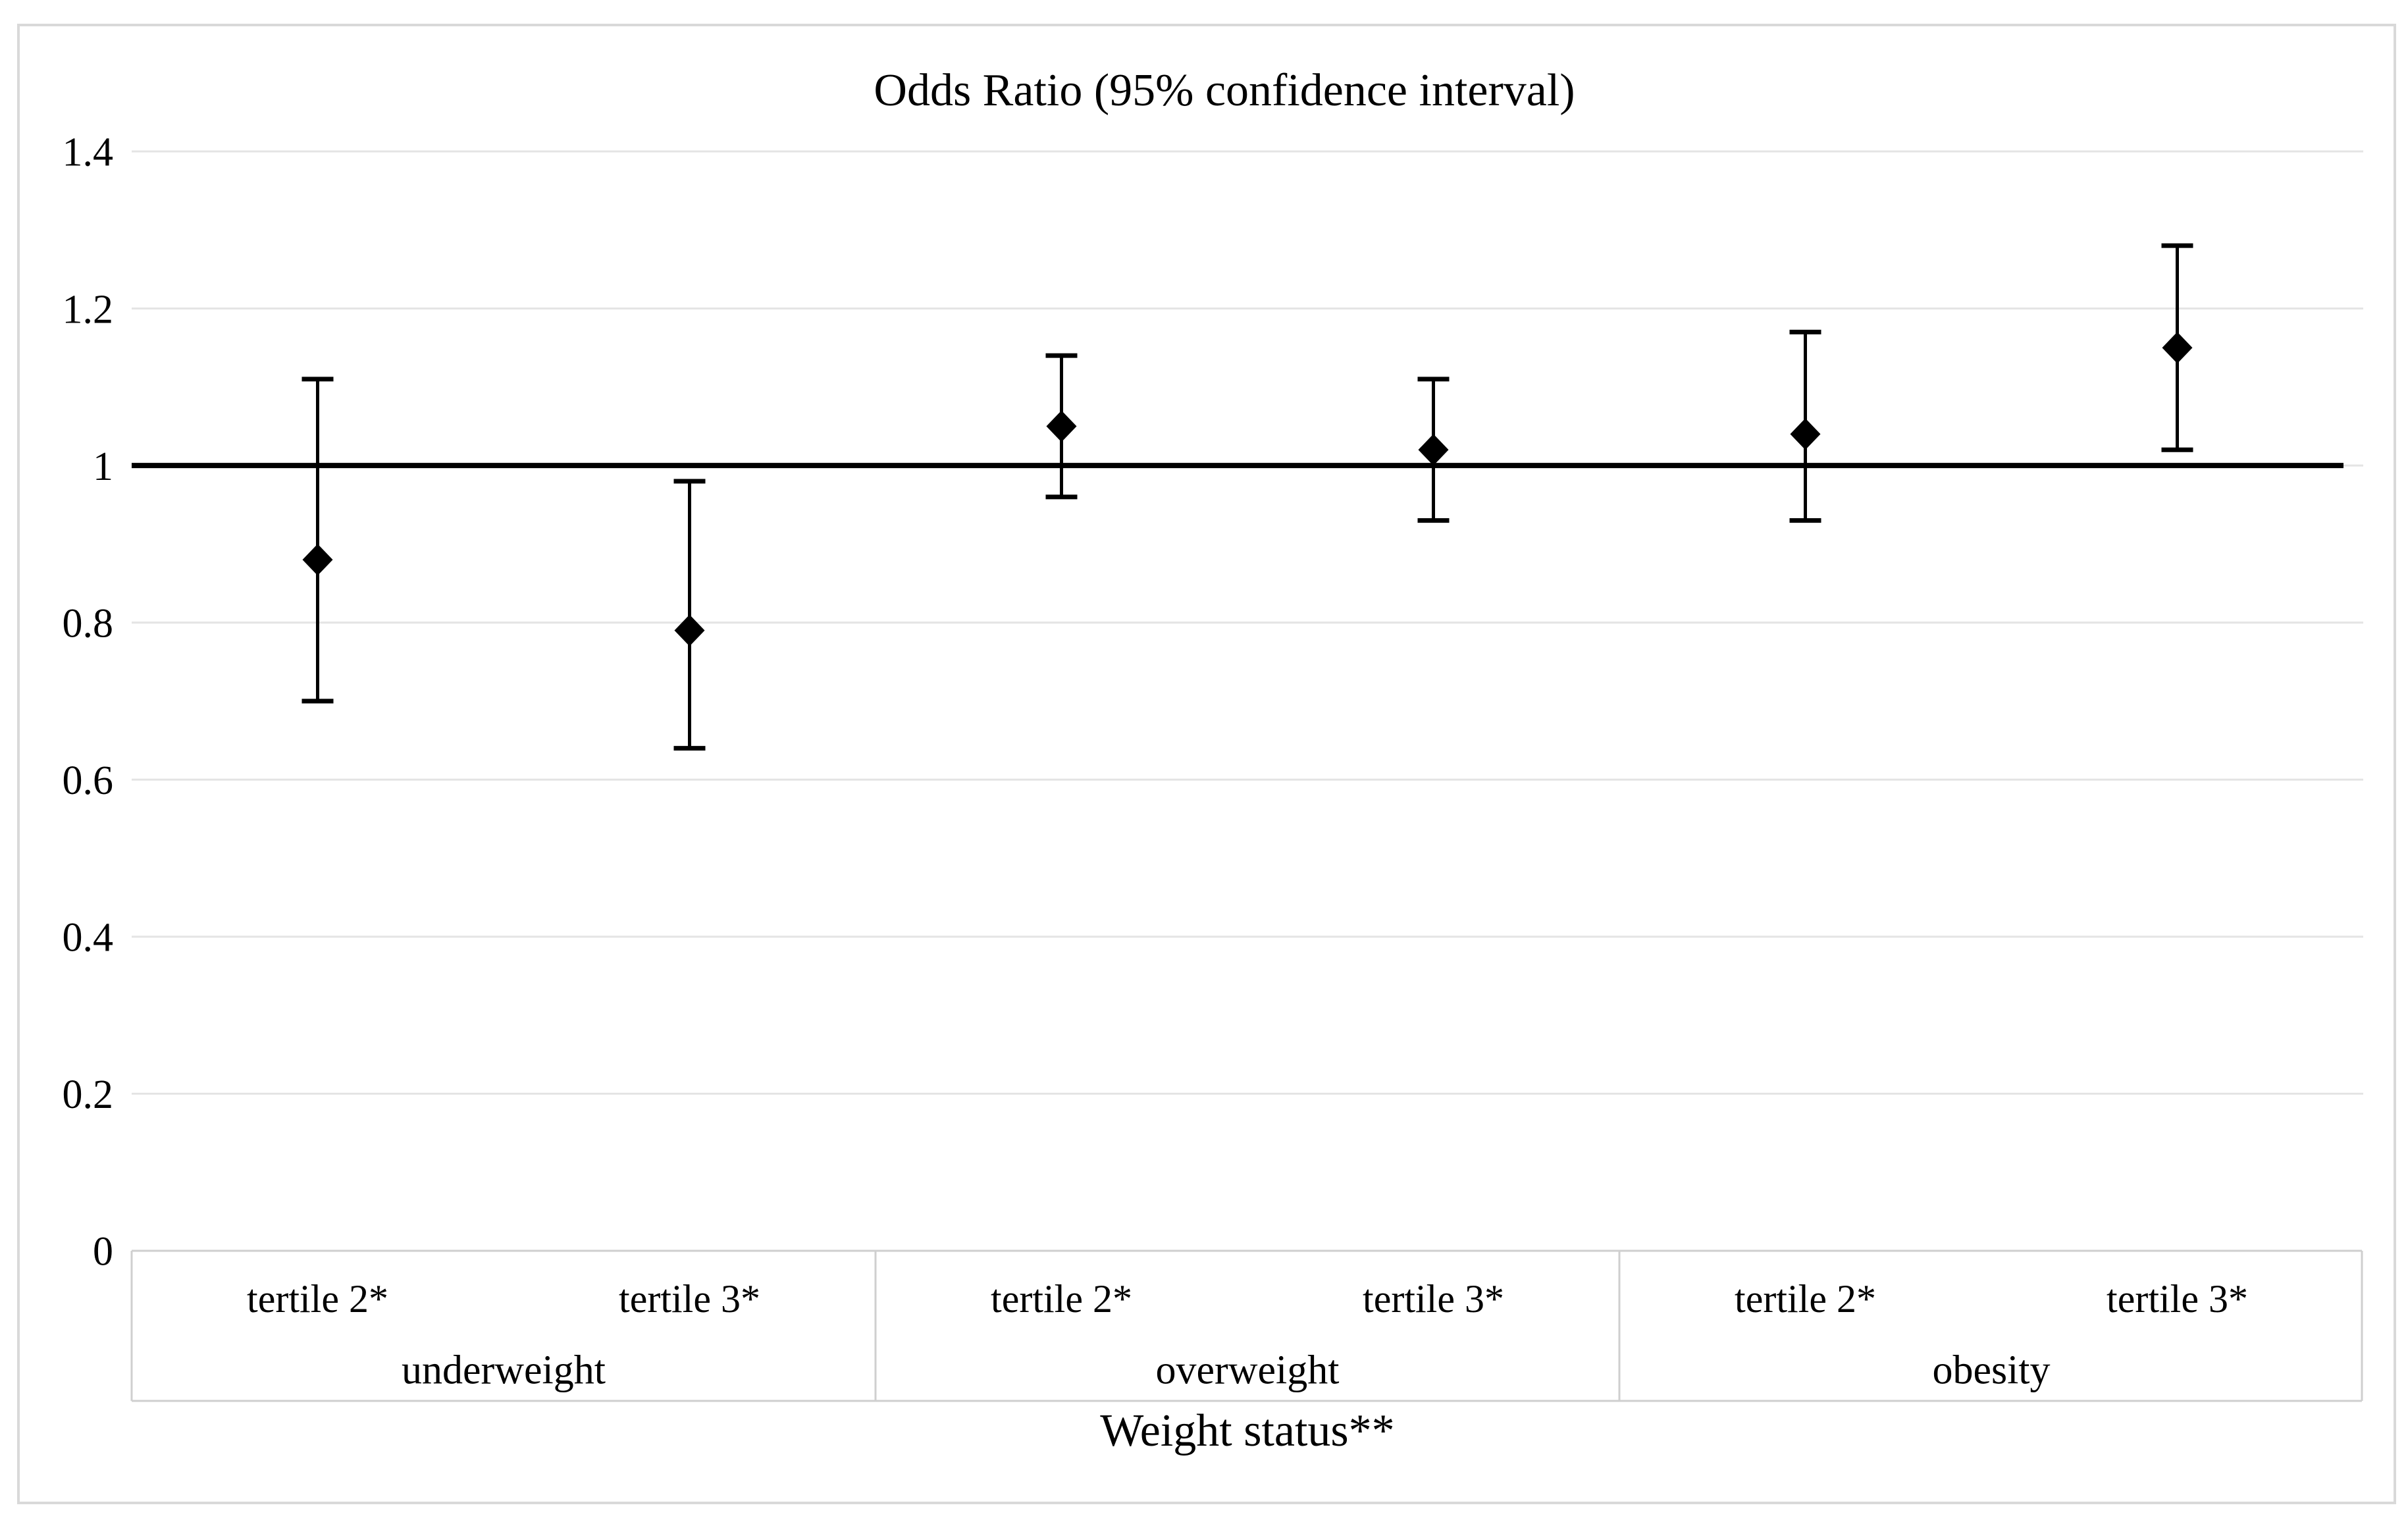  I want to click on y-tick-label: 0.8, so click(89, 623).